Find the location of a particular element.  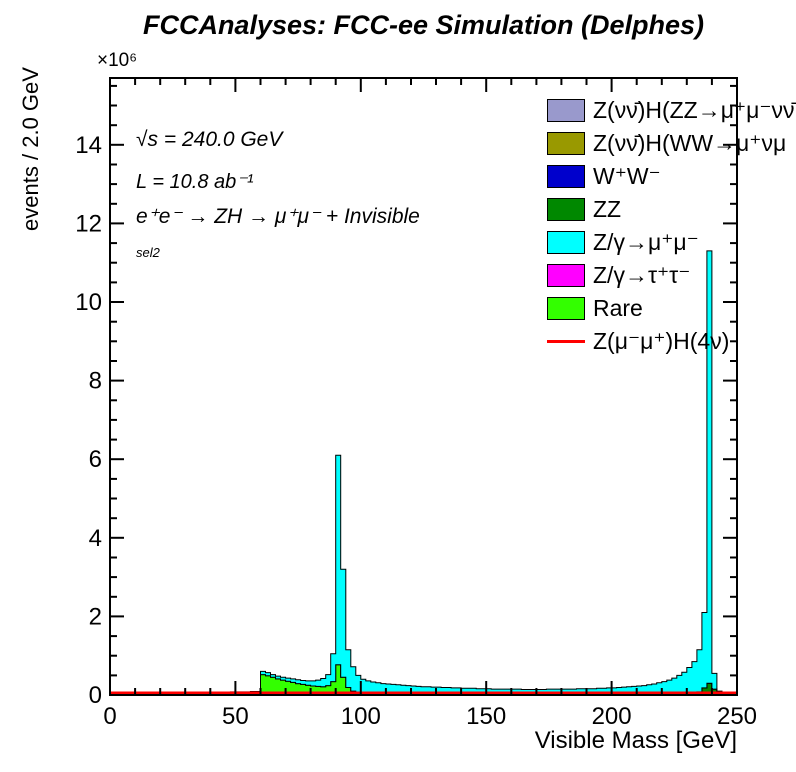

legend-item-label: Z(νν̄)H(ZZ→μ⁺μ⁻νν̄ is located at coordinates (694, 110).